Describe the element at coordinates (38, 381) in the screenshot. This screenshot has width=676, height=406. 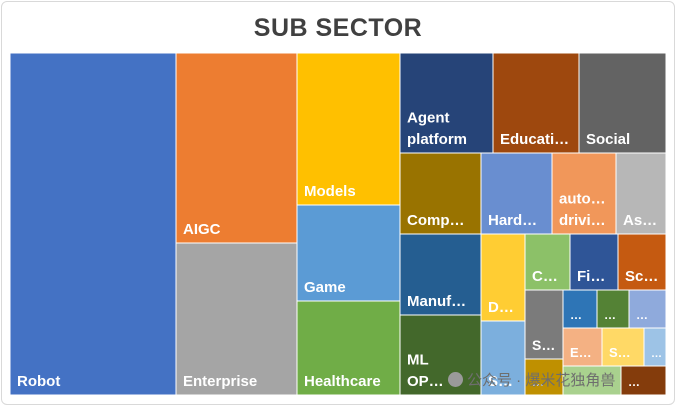
I see `treemap-label: Robot` at that location.